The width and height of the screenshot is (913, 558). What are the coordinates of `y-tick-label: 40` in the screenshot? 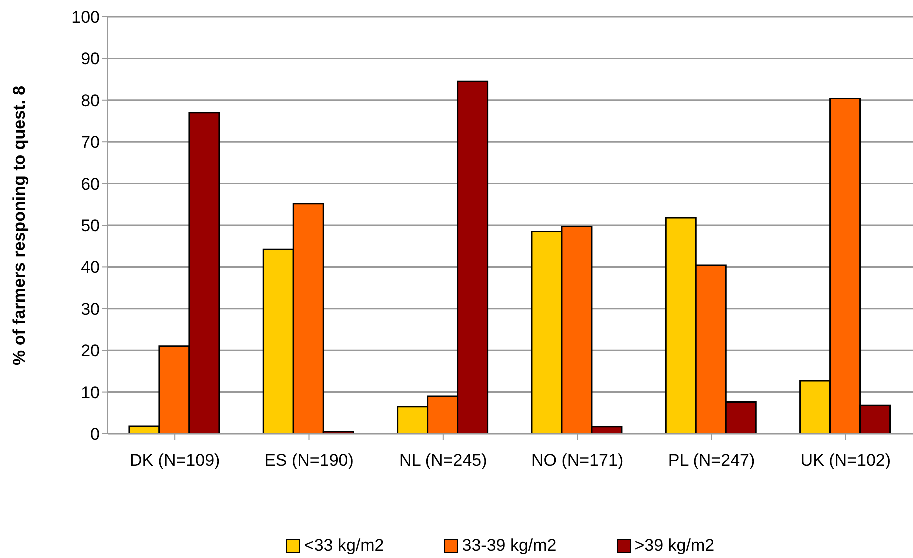 It's located at (90, 268).